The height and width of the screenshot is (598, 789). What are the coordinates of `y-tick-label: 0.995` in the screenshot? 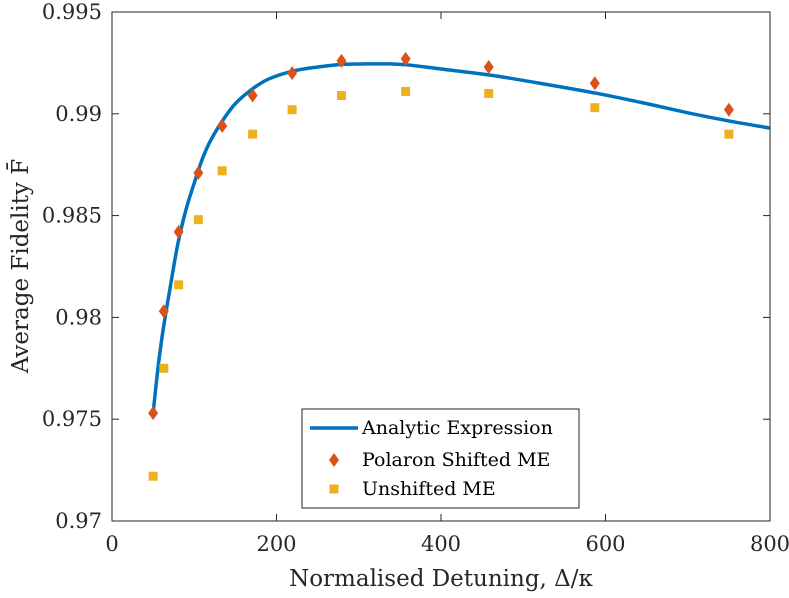 It's located at (72, 12).